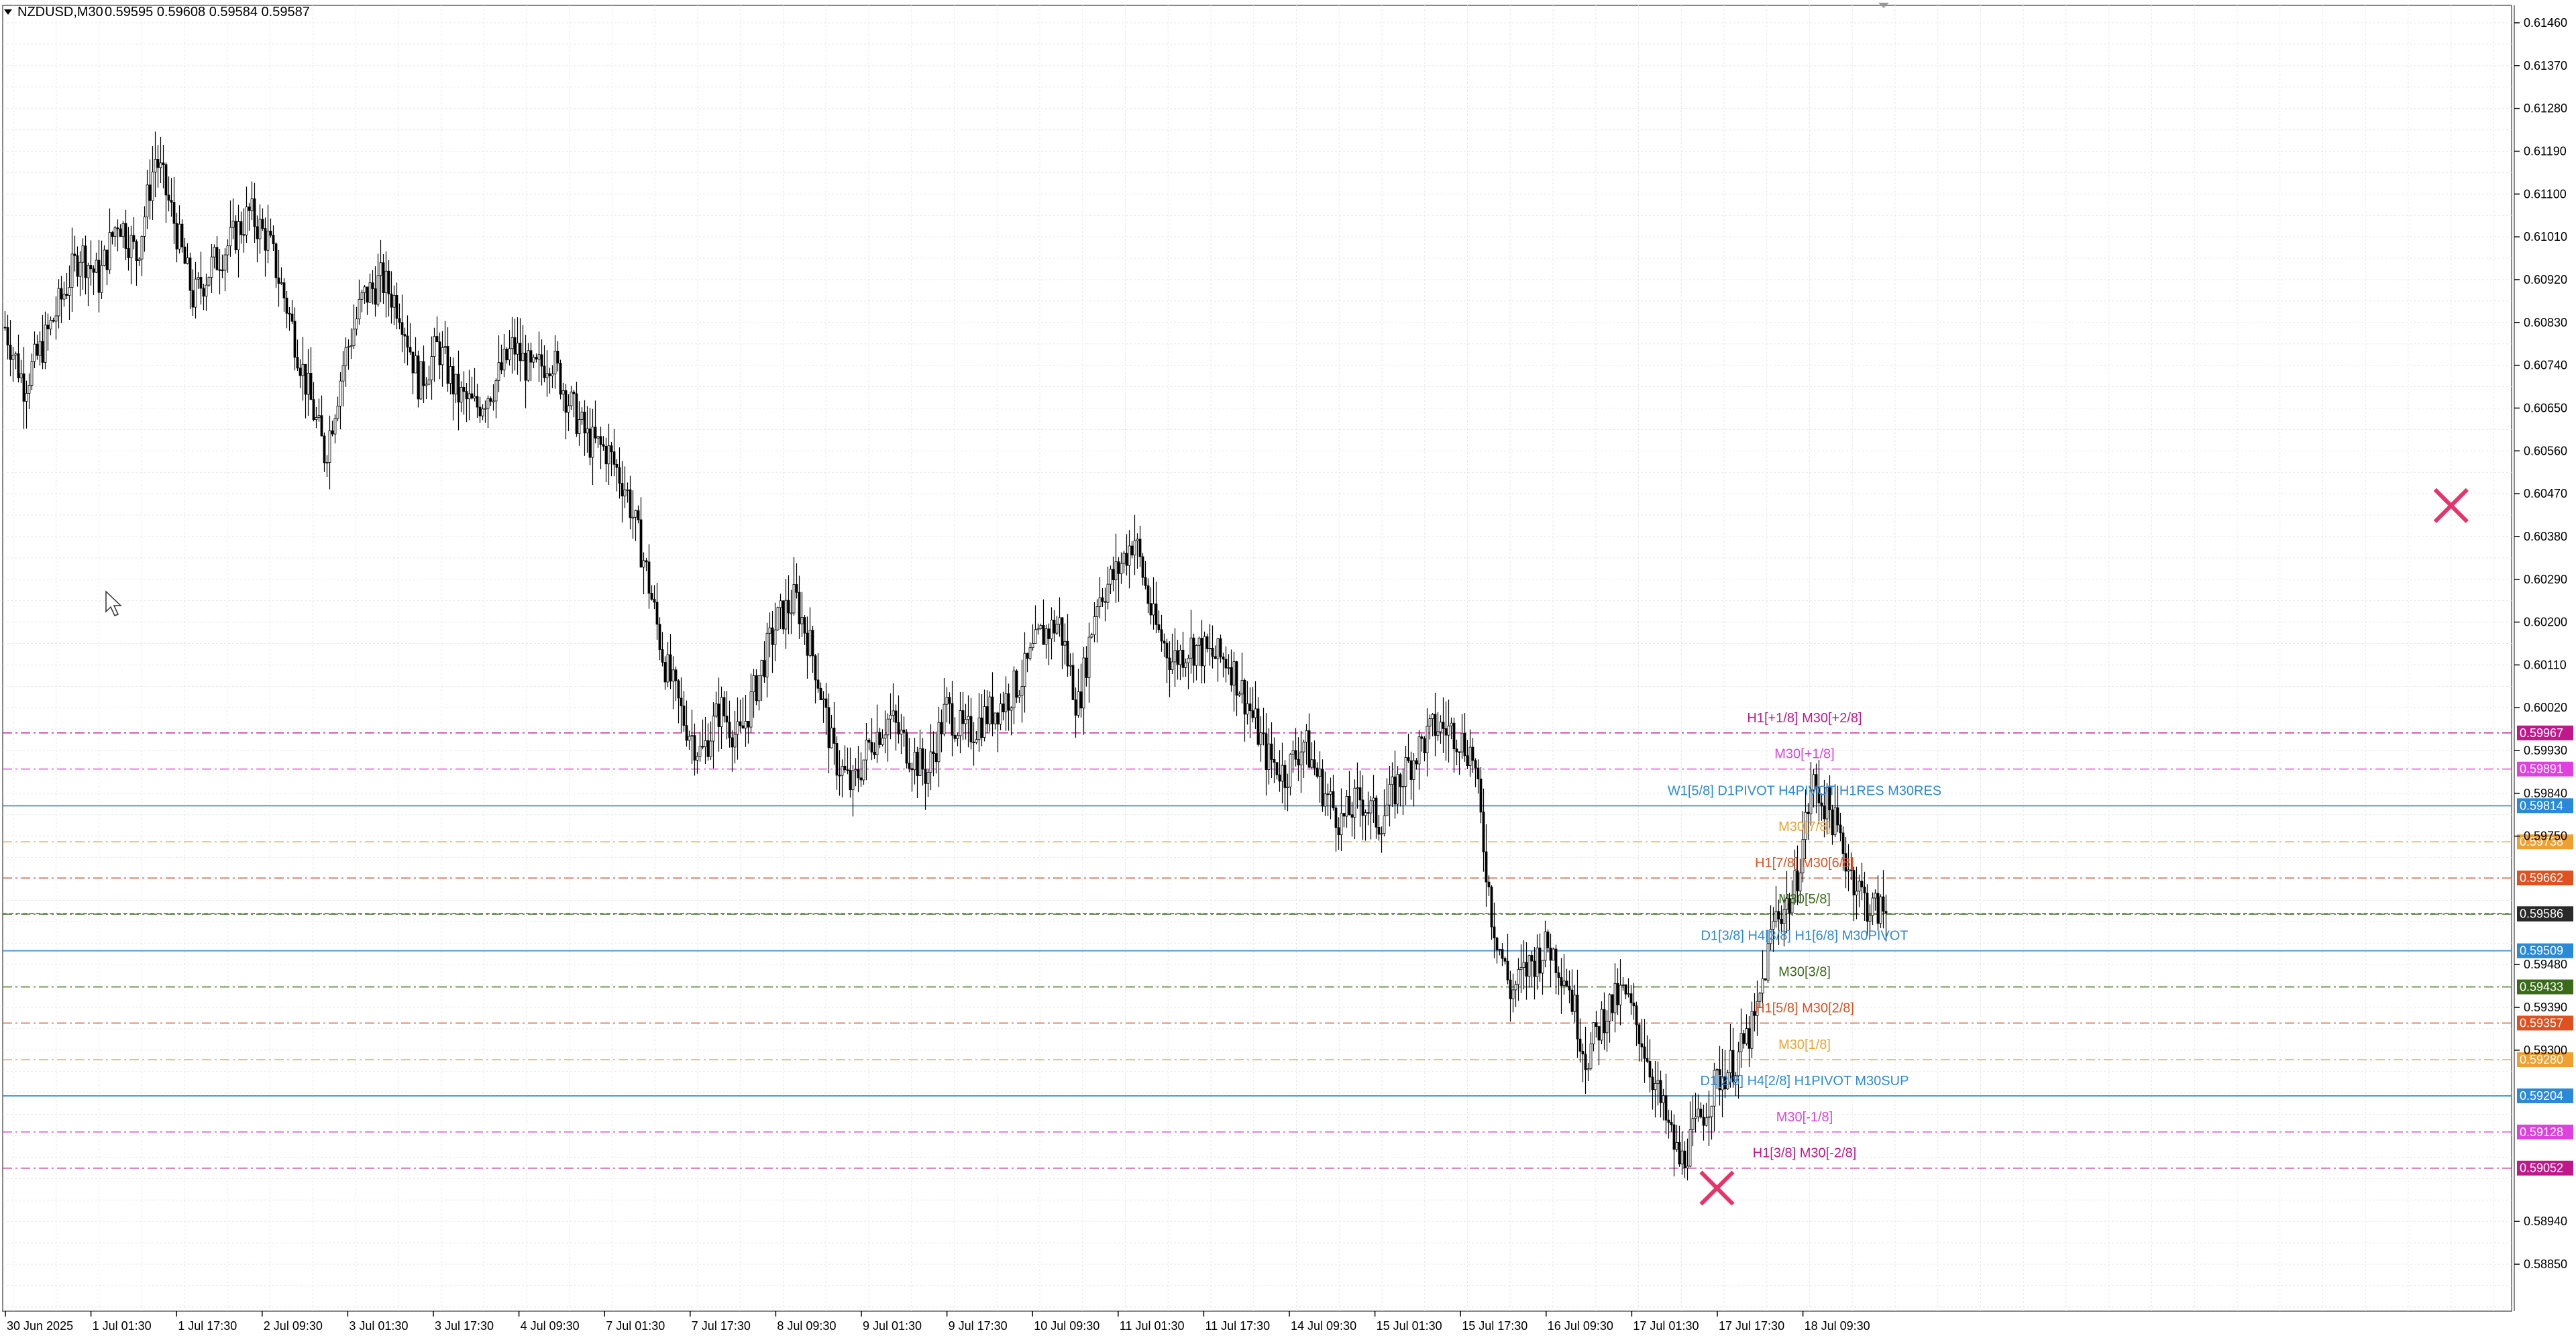 The image size is (2576, 1340). Describe the element at coordinates (8, 12) in the screenshot. I see `dropdown-triangle-icon` at that location.